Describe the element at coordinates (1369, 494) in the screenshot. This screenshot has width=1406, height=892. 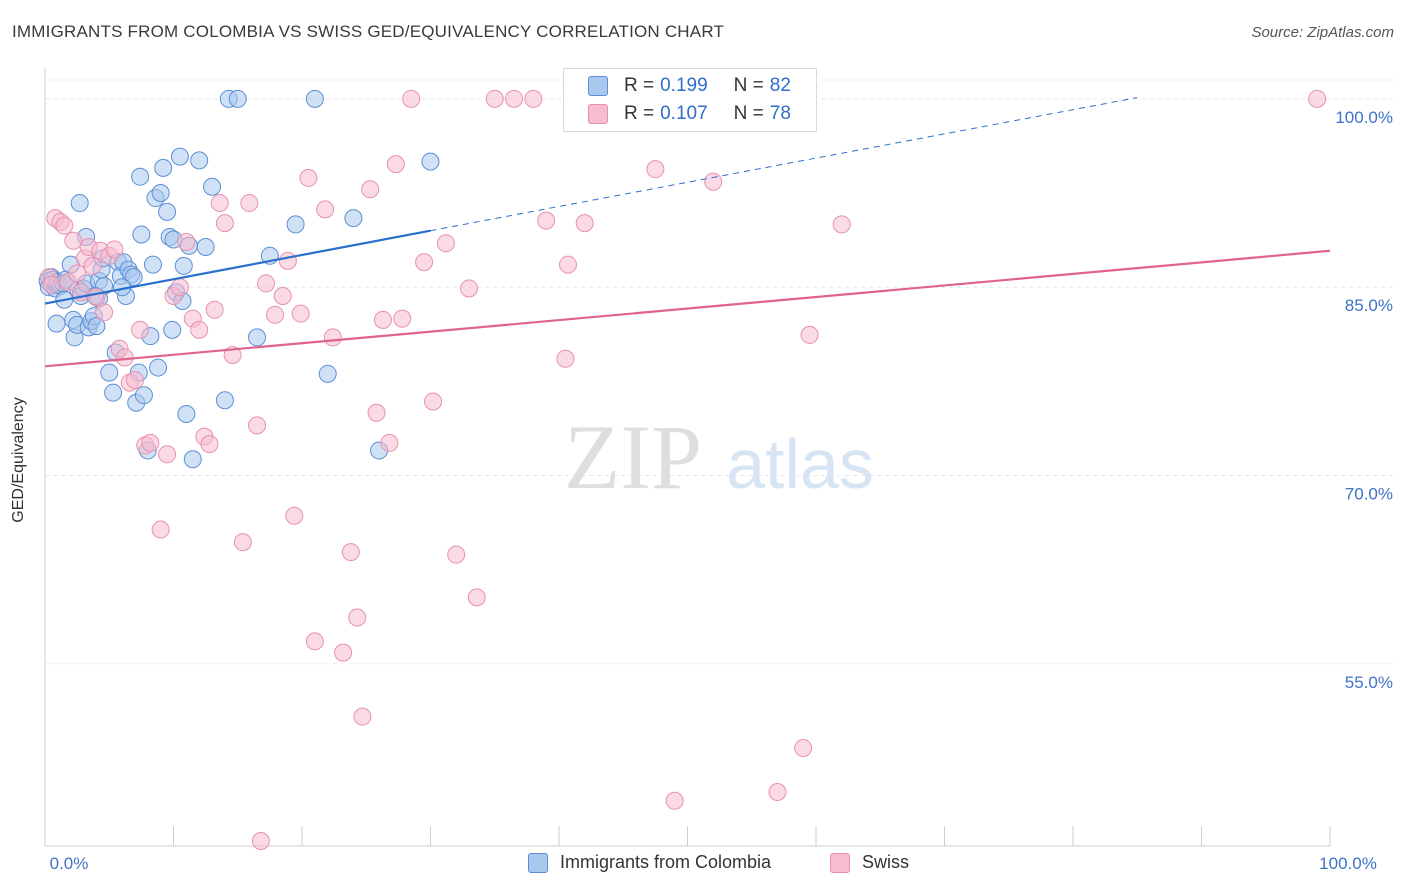
I see `y-tick-label: 70.0%` at that location.